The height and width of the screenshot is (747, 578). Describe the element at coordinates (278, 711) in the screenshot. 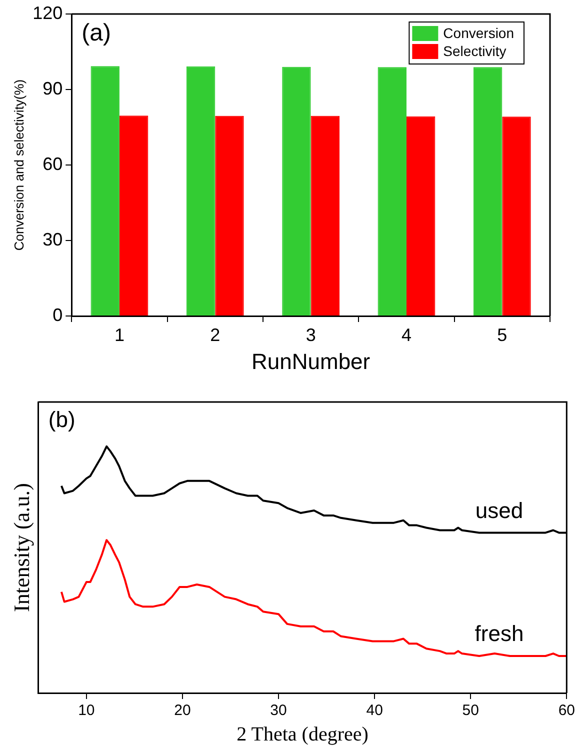

I see `x-tick-label: 30` at that location.